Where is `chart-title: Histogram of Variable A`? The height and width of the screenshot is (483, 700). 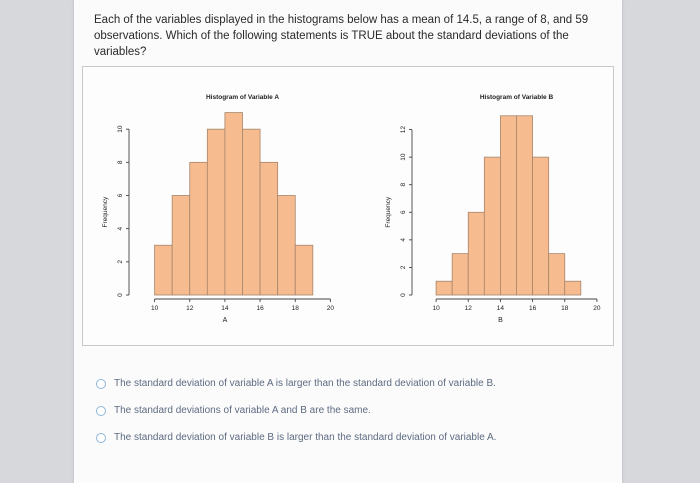
chart-title: Histogram of Variable A is located at coordinates (242, 97).